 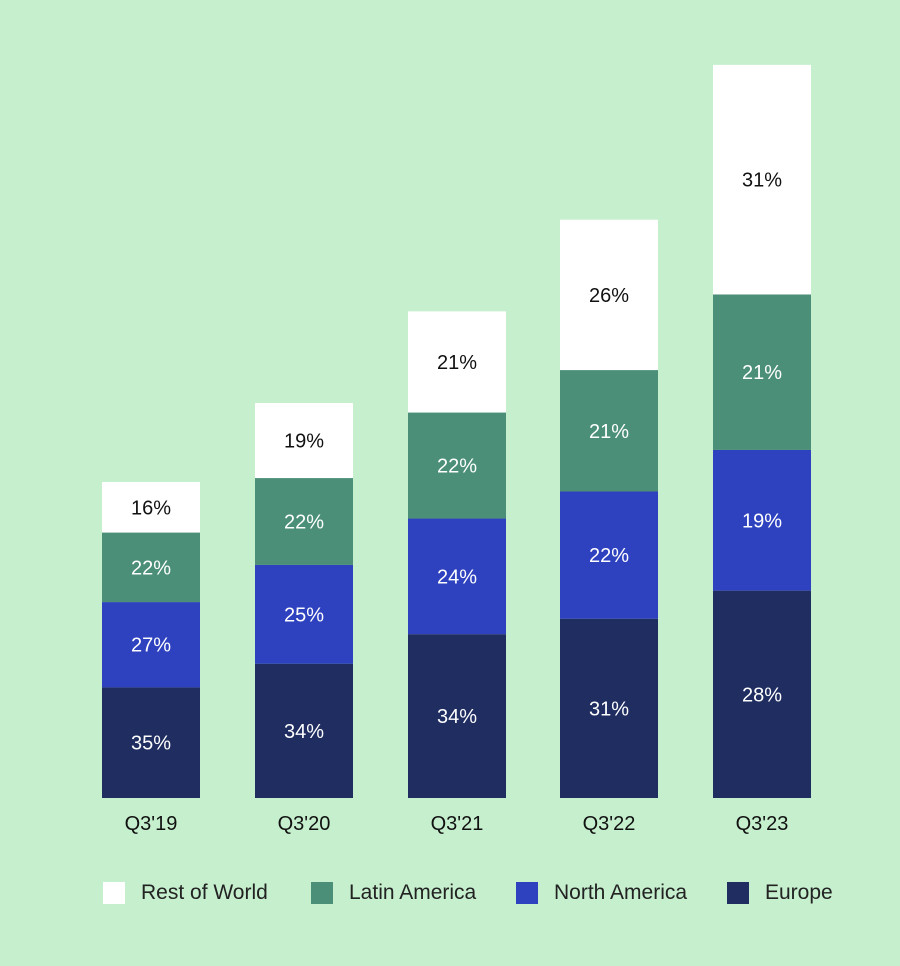 I want to click on data-label-north-america-q3-21: 24%, so click(x=457, y=577).